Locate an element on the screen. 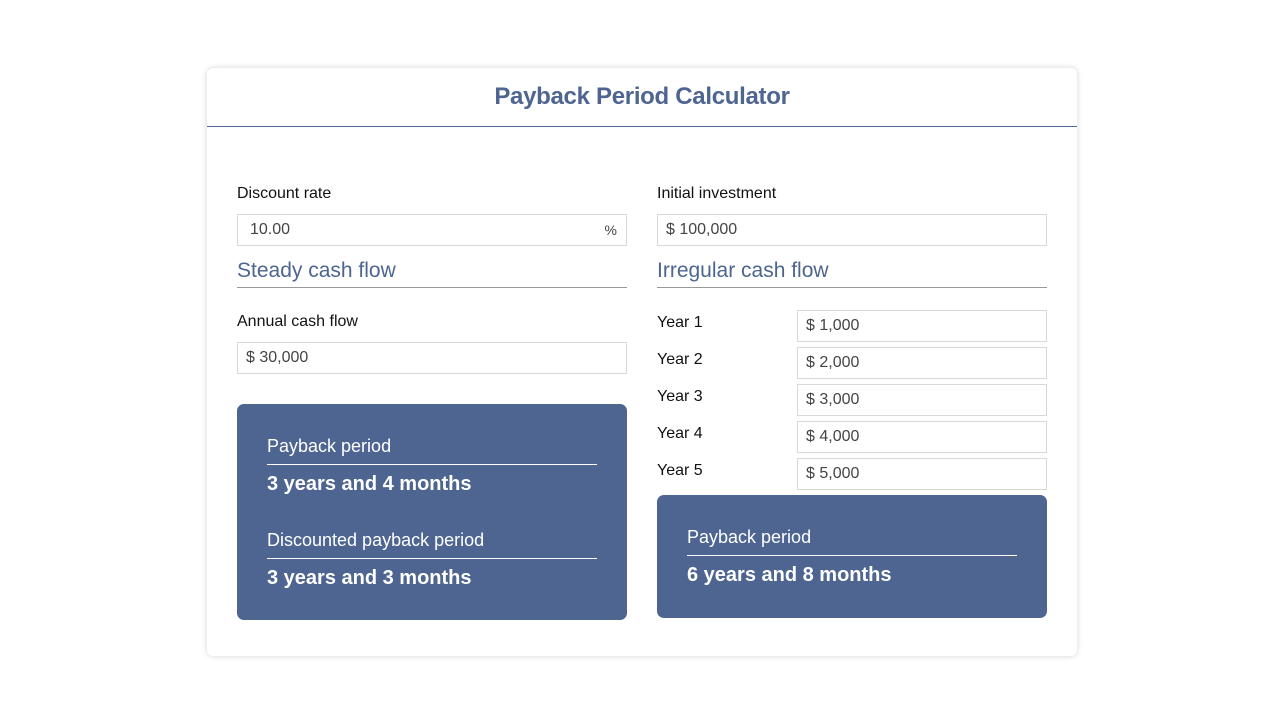  discount-rate-field: % is located at coordinates (432, 230).